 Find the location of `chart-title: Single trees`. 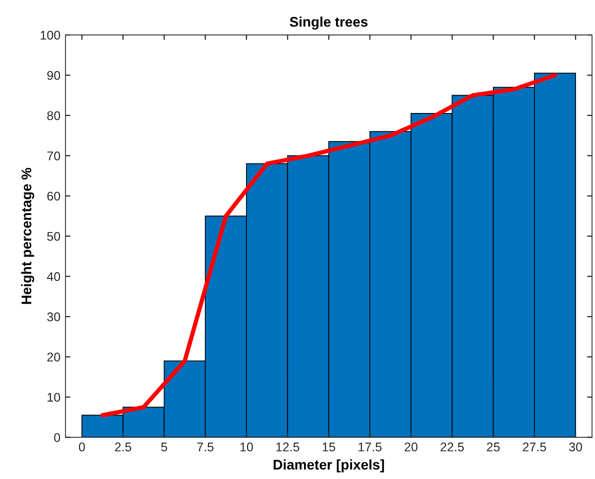

chart-title: Single trees is located at coordinates (329, 23).